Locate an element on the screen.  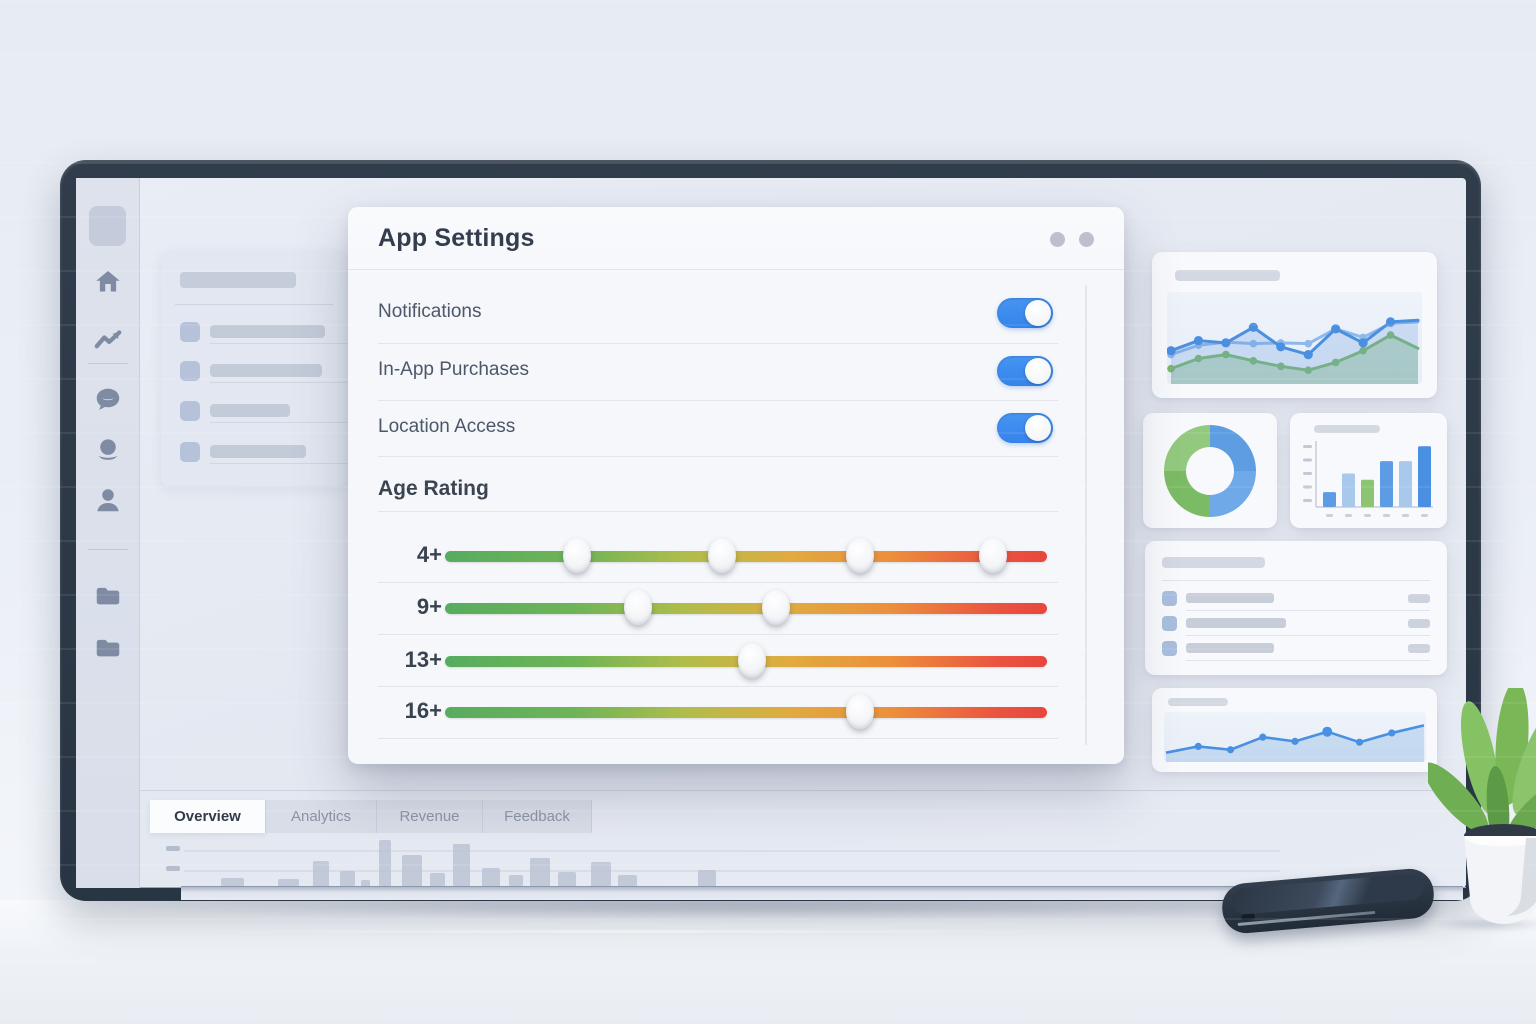
setting-label: In-App Purchases is located at coordinates (454, 369).